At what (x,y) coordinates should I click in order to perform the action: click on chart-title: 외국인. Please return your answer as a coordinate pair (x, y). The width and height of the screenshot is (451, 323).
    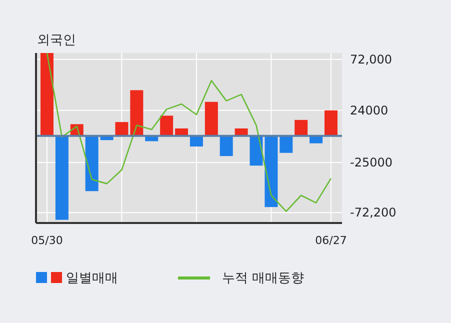
    Looking at the image, I should click on (56, 40).